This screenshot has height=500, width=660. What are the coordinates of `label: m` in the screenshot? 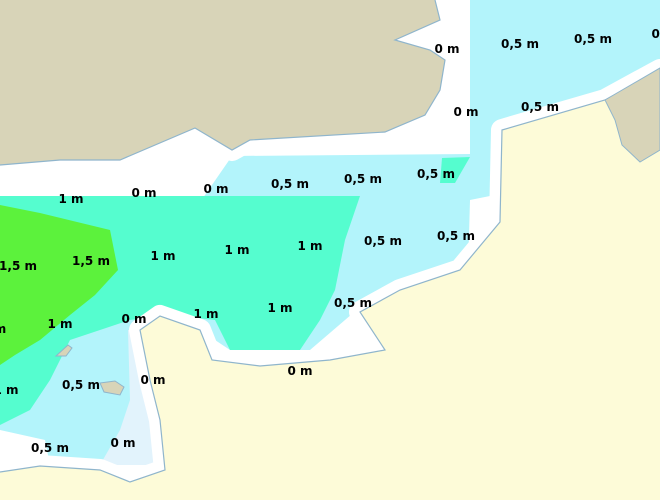 It's located at (3, 329).